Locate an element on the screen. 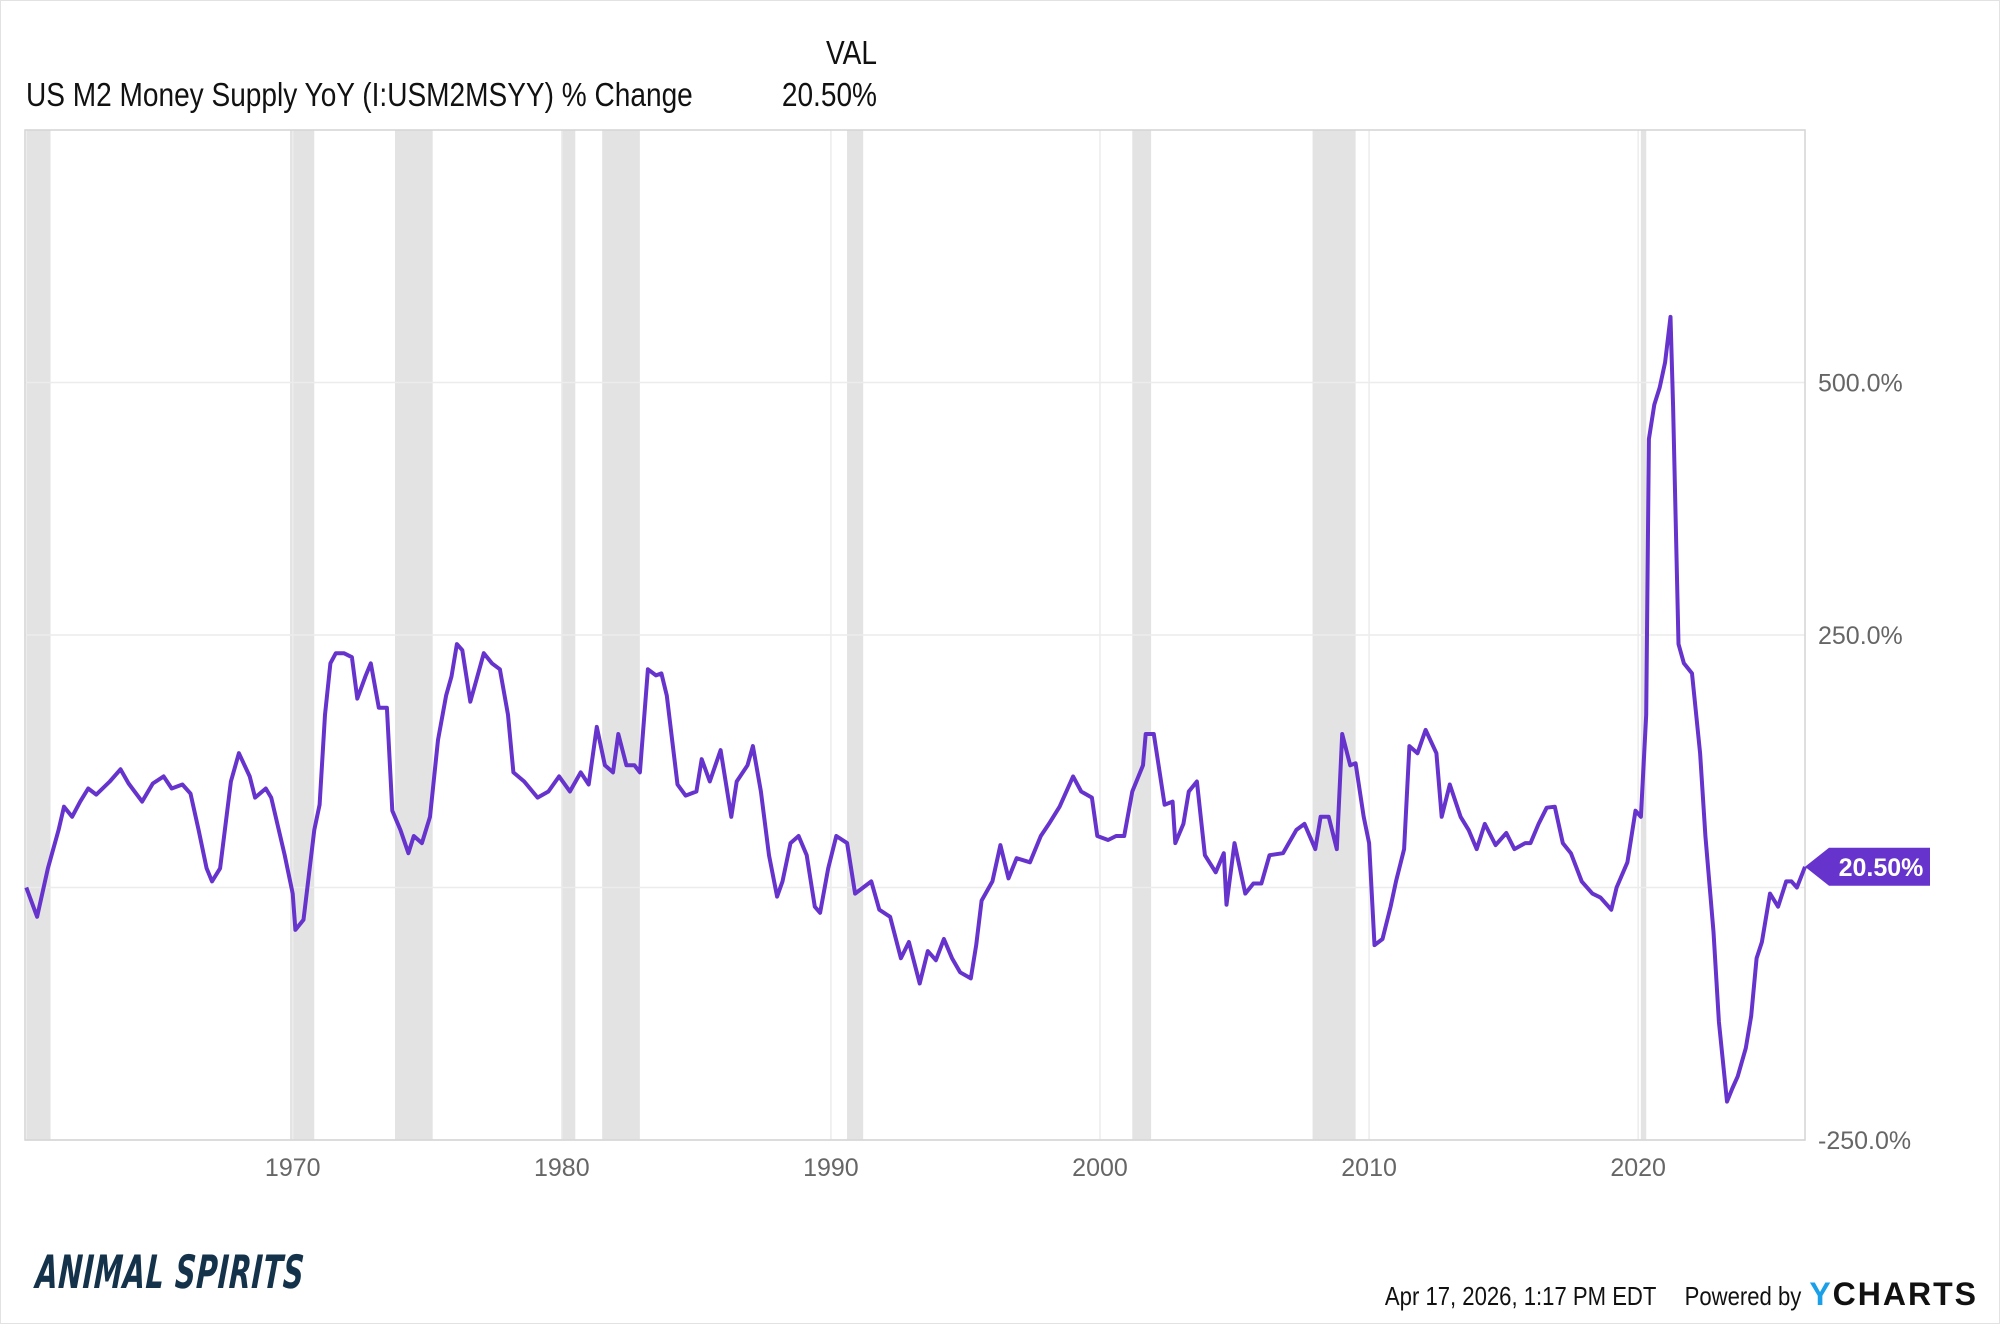  x-tick-label: 2000 is located at coordinates (1100, 1168).